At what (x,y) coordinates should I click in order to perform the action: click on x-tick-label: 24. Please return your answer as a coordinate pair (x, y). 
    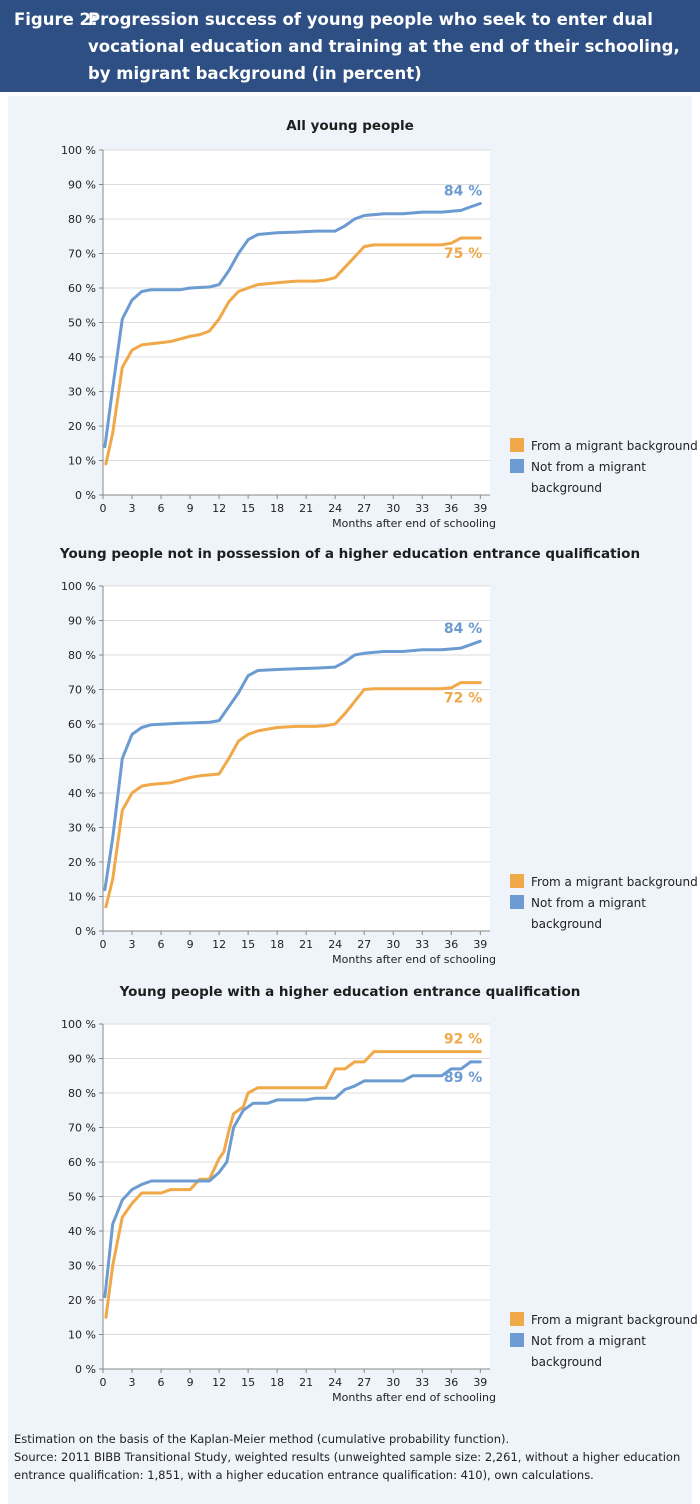
    Looking at the image, I should click on (335, 1382).